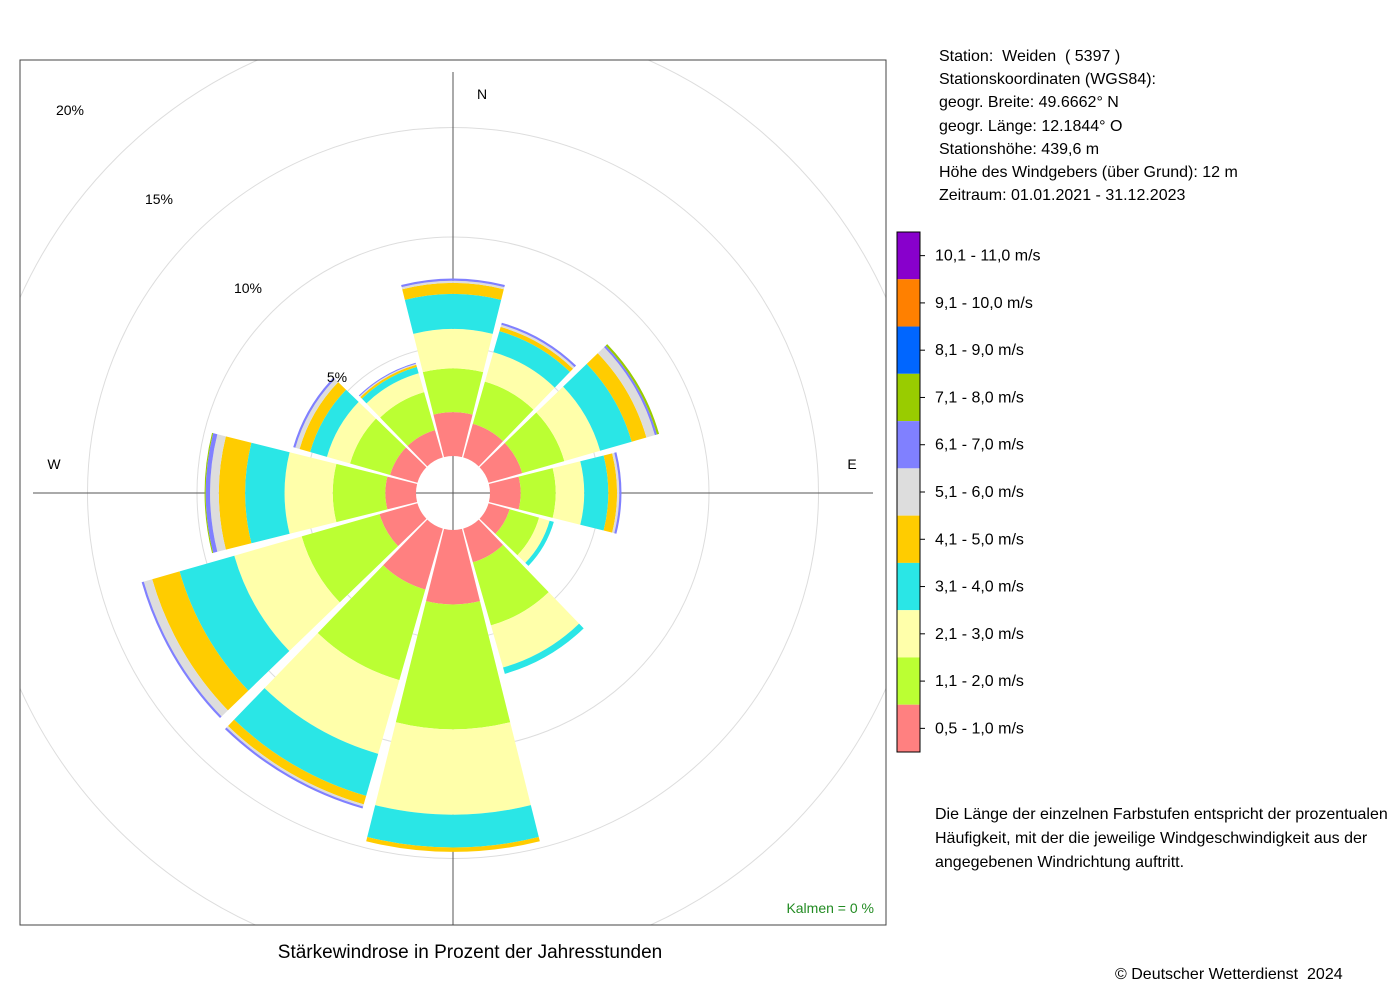 Image resolution: width=1400 pixels, height=1000 pixels. Describe the element at coordinates (984, 303) in the screenshot. I see `legend-label-9: 9,1 - 10,0 m/s` at that location.